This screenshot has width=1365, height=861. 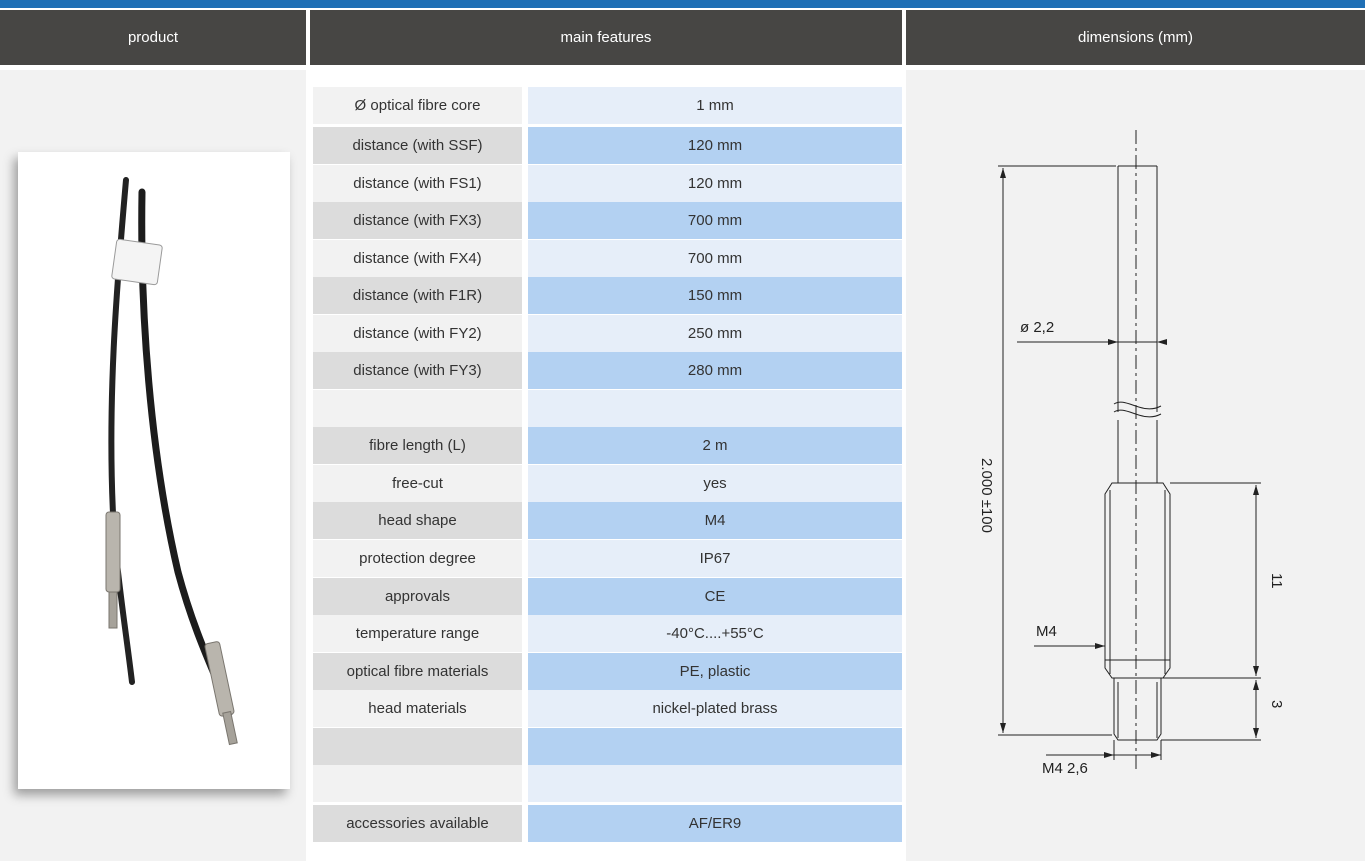 I want to click on arrow-head-bottom, so click(x=1256, y=671).